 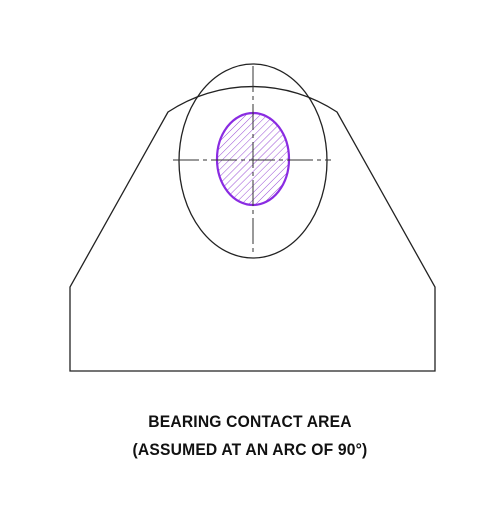 What do you see at coordinates (253, 161) in the screenshot?
I see `hole-outline` at bounding box center [253, 161].